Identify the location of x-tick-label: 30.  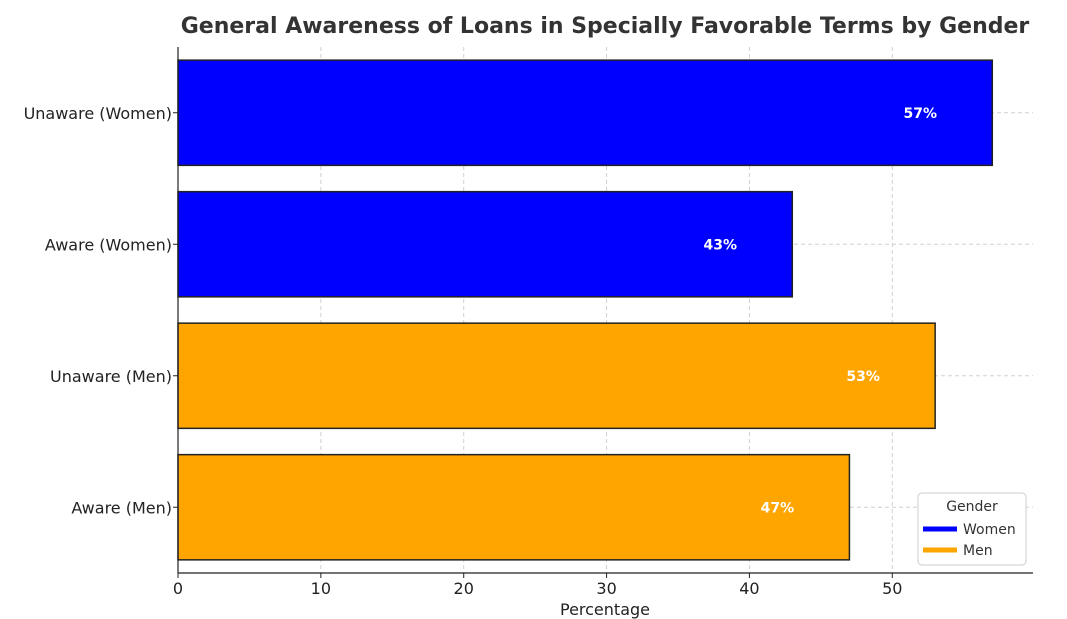
(606, 588).